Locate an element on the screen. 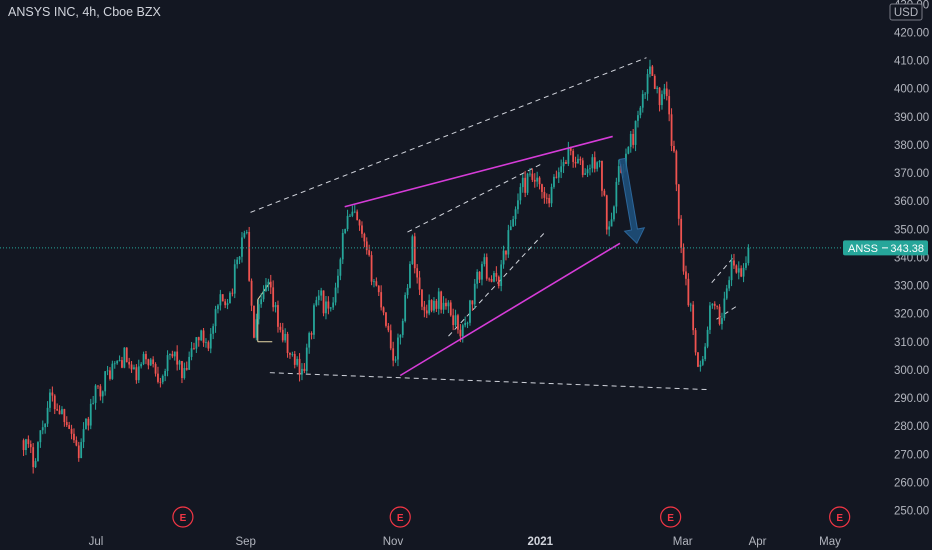  drawing-layer-top is located at coordinates (495, 256).